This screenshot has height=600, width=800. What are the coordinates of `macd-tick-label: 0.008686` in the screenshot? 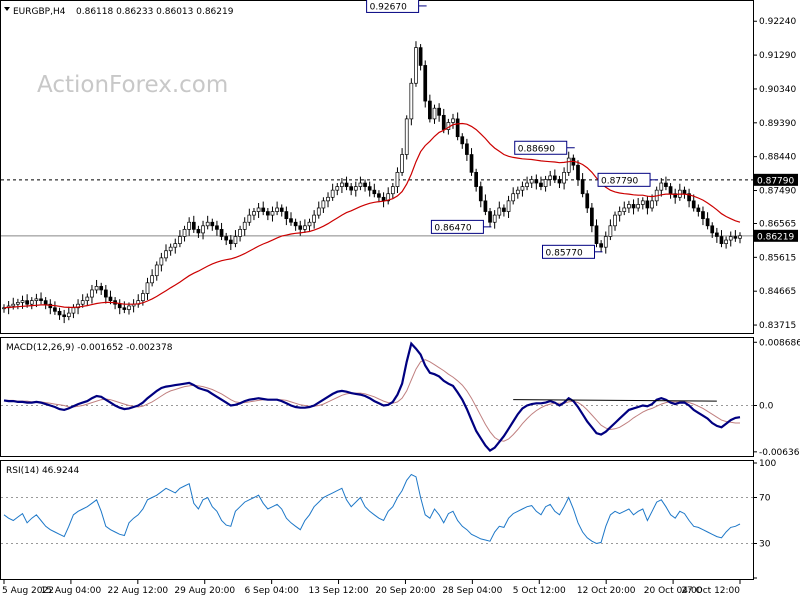 It's located at (779, 343).